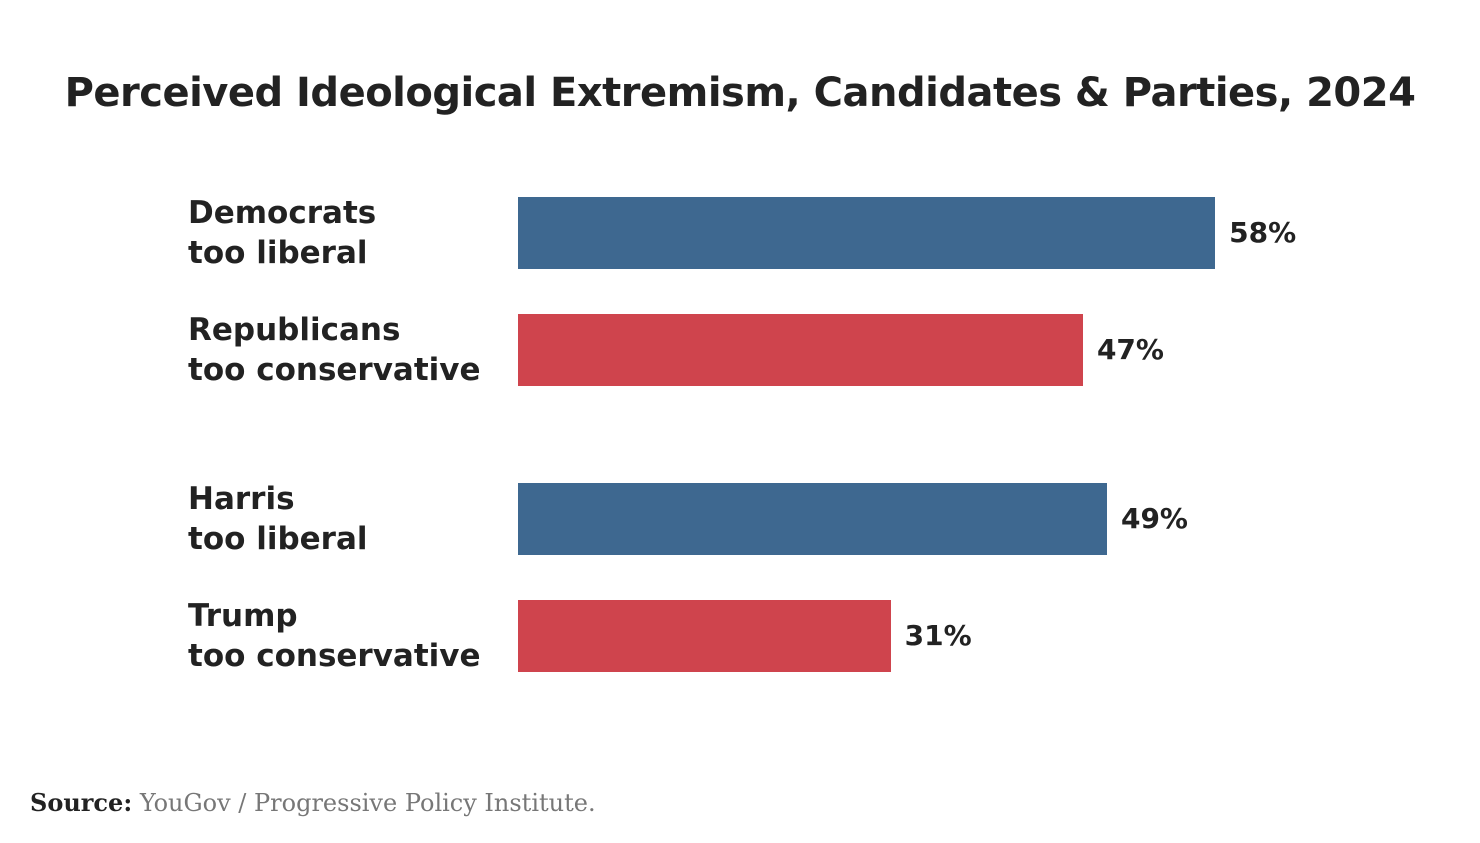  Describe the element at coordinates (282, 213) in the screenshot. I see `category-label-line: Democrats` at that location.